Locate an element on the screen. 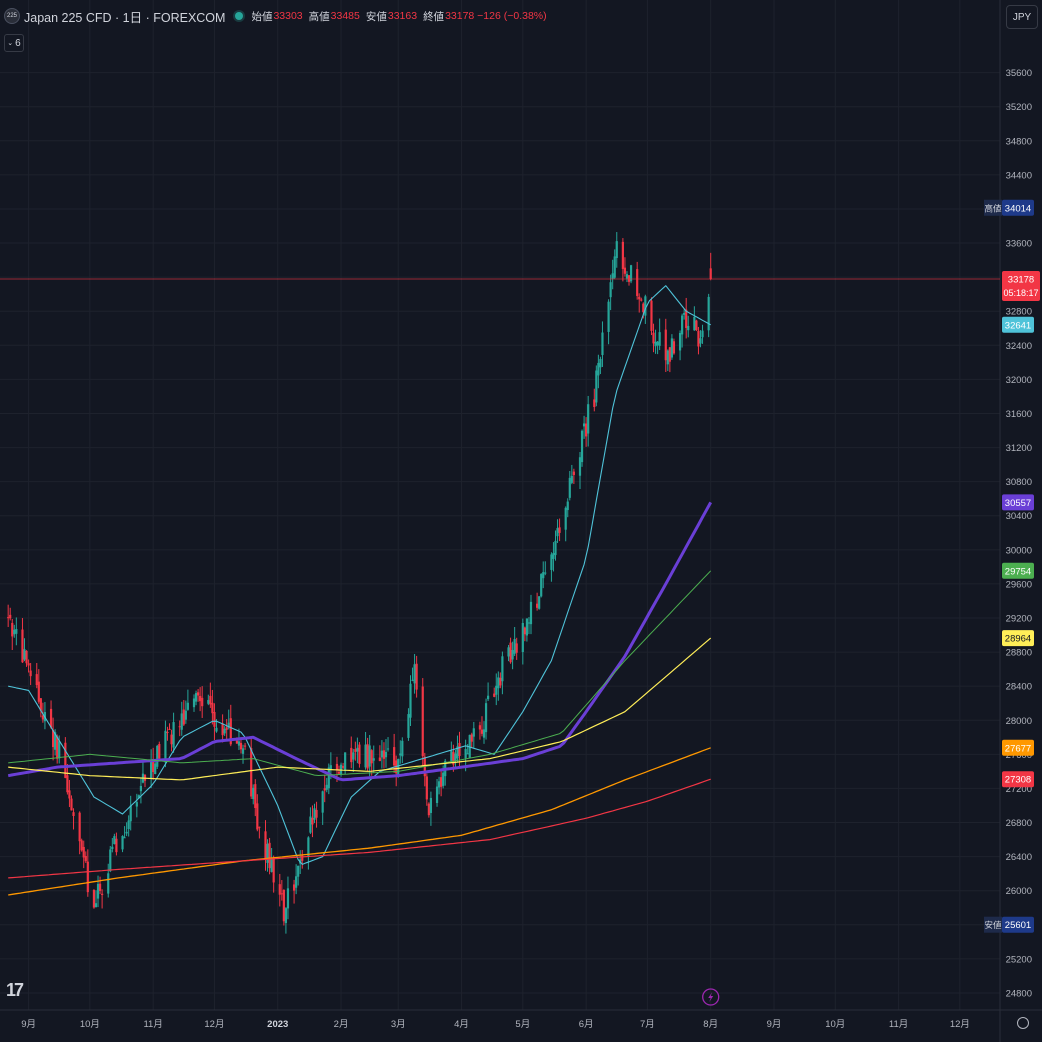  y-tick-label: 30400 is located at coordinates (1019, 516).